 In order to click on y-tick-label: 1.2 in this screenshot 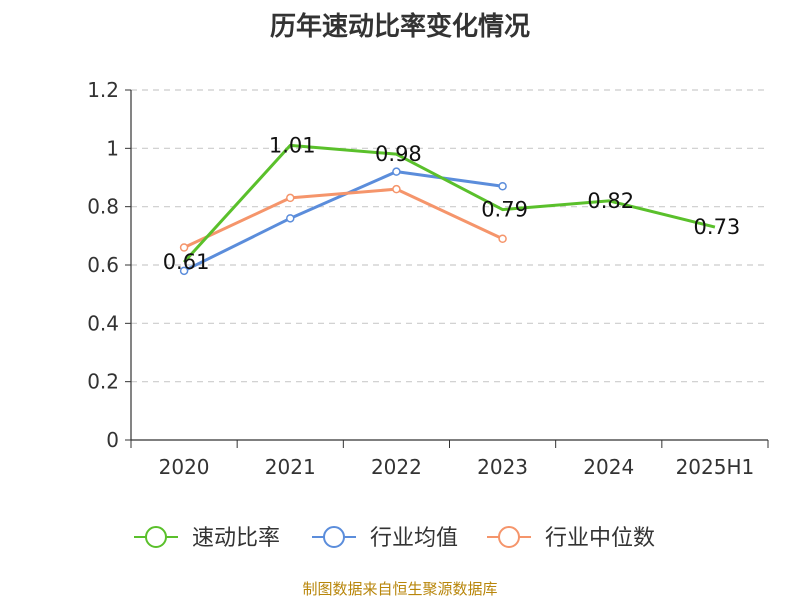, I will do `click(103, 90)`.